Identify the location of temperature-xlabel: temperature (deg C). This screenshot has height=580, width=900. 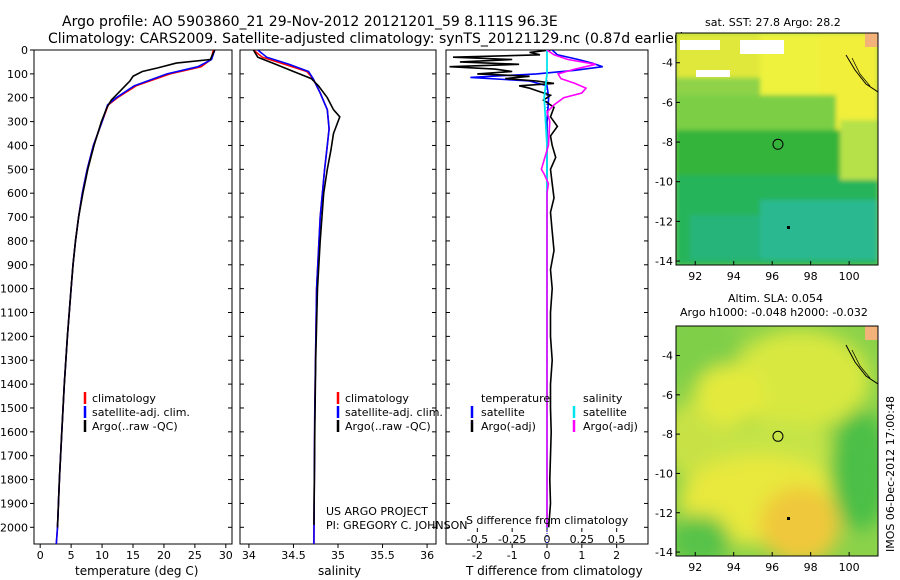
(136, 571).